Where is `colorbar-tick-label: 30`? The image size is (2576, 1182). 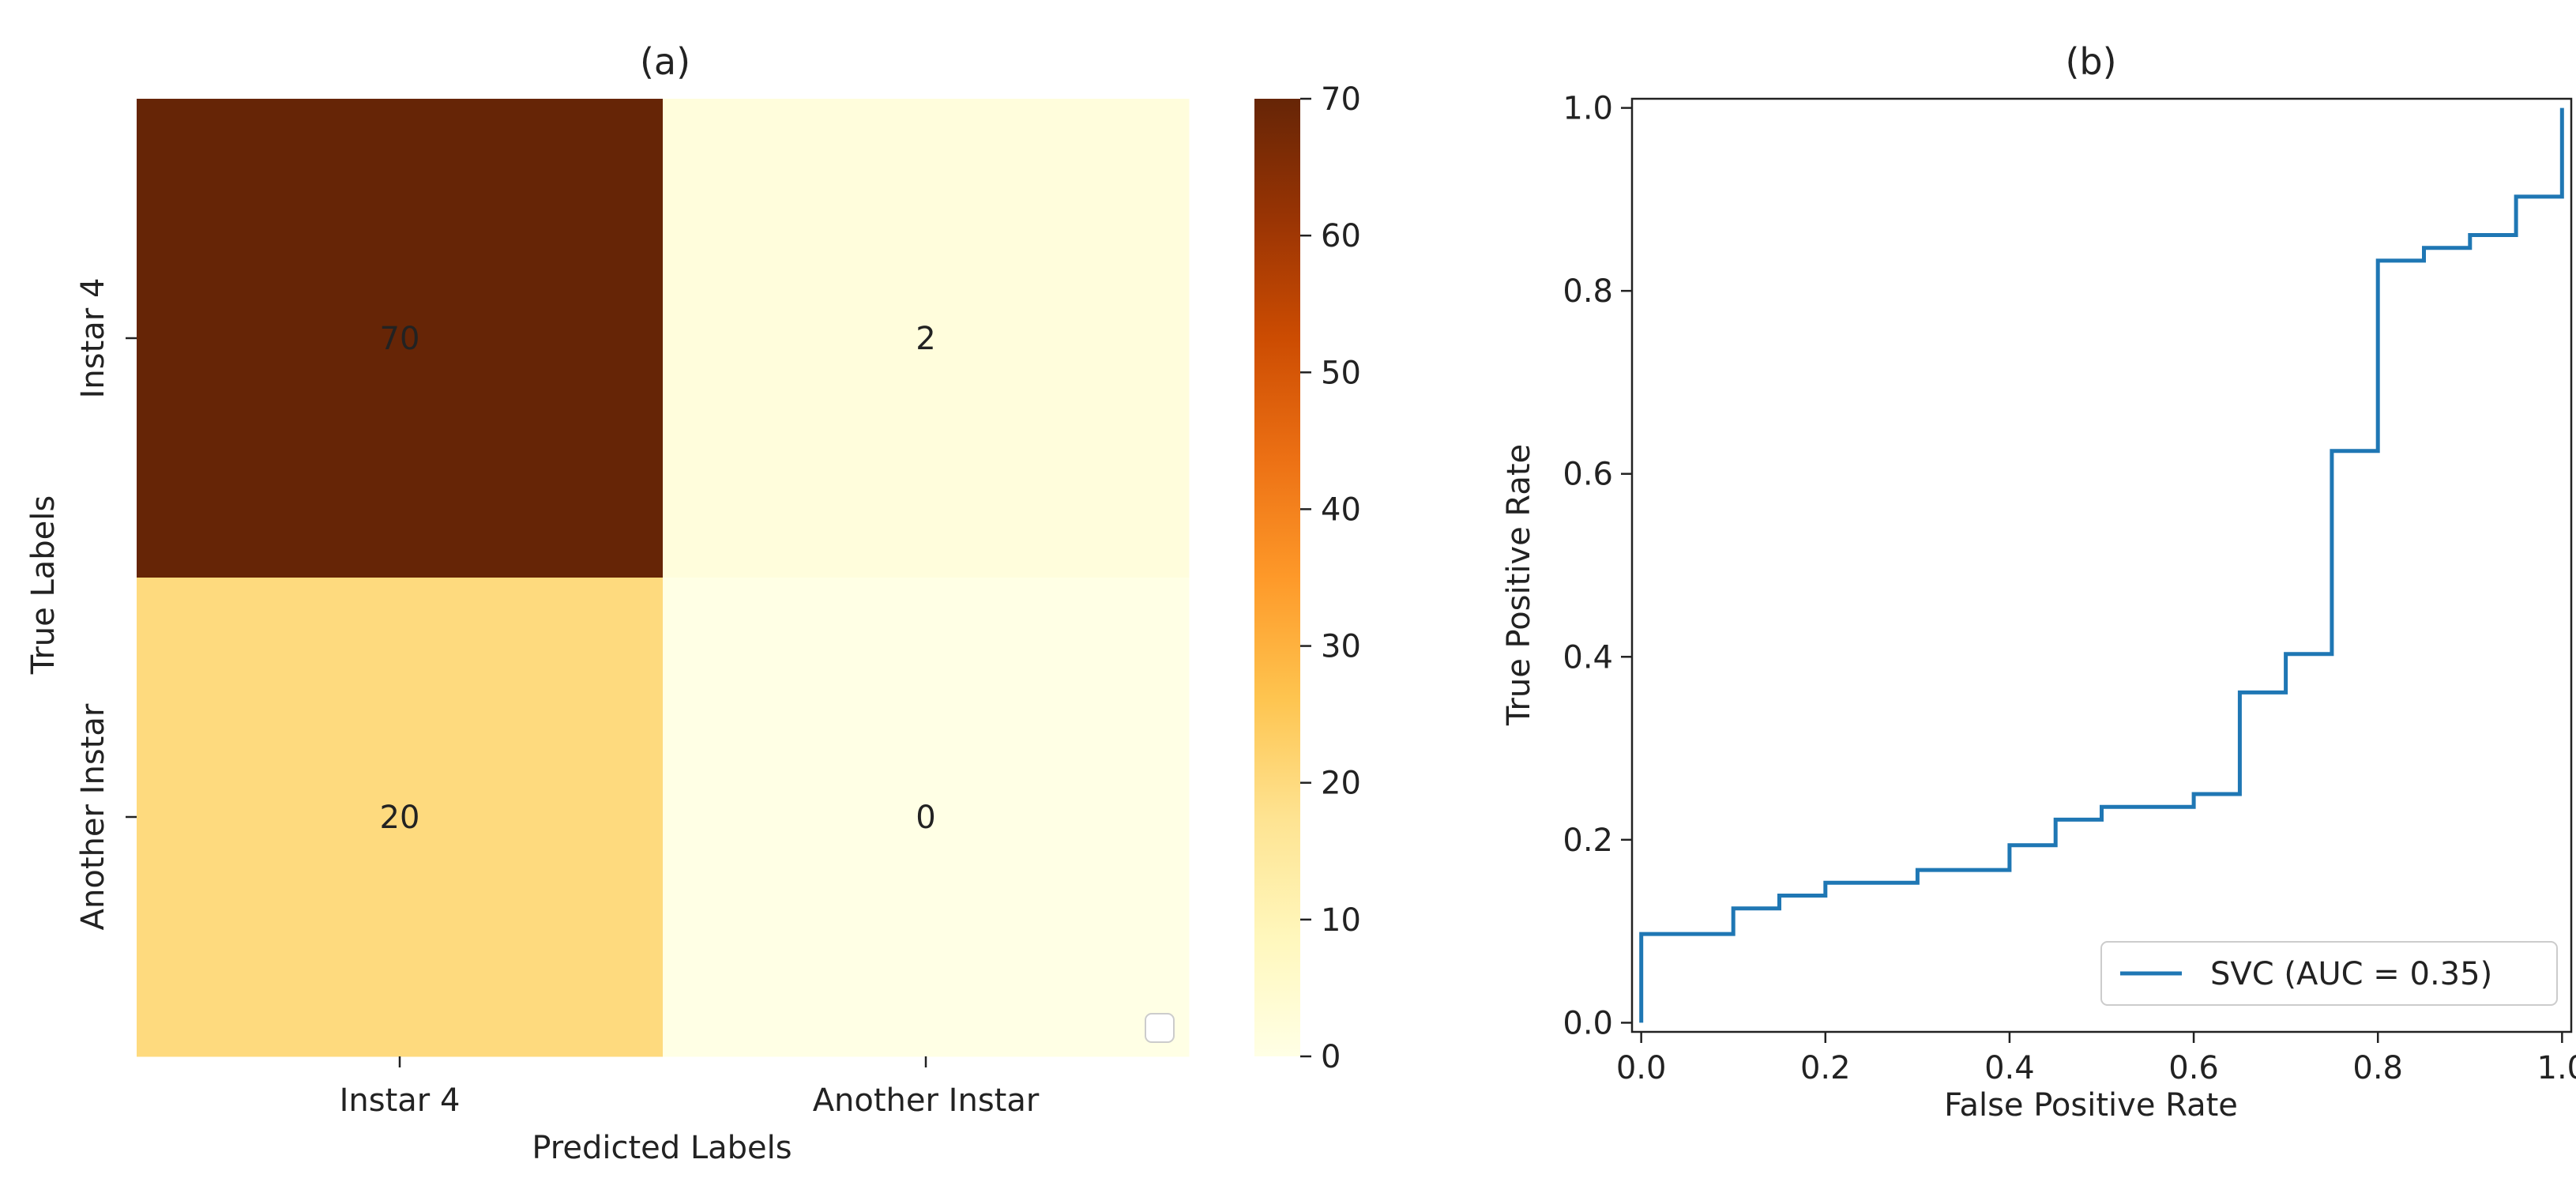
colorbar-tick-label: 30 is located at coordinates (1341, 647).